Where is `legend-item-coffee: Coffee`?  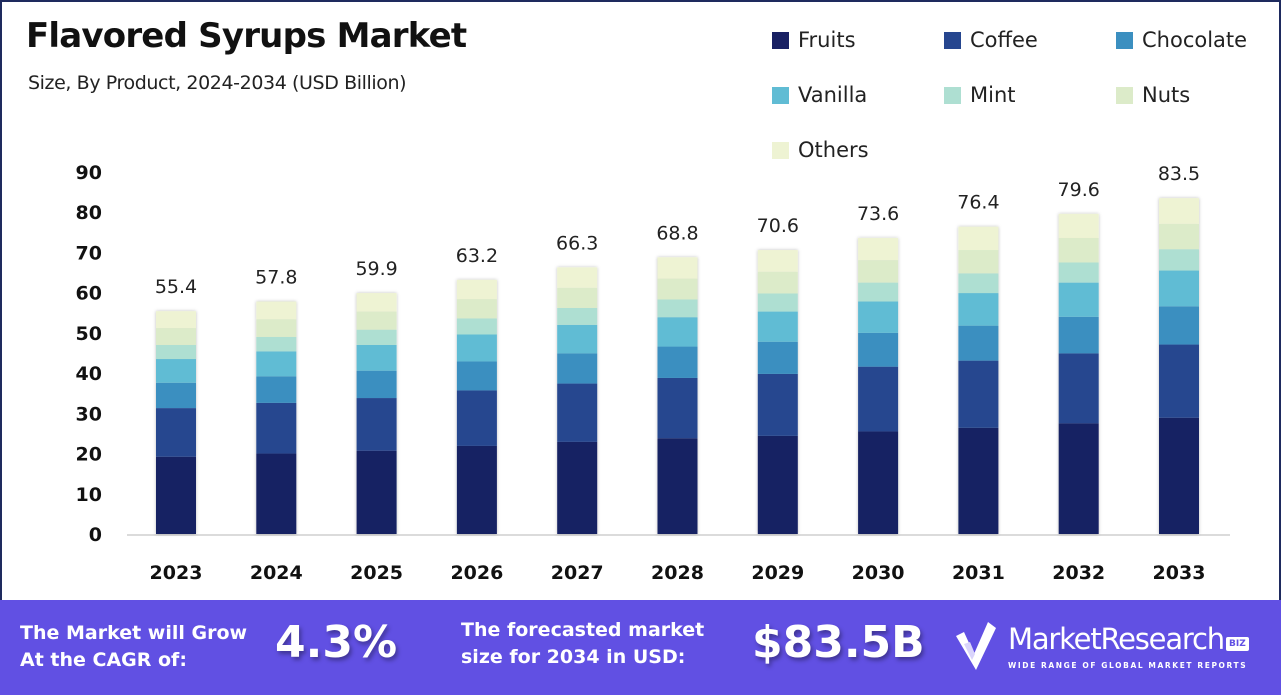 legend-item-coffee: Coffee is located at coordinates (991, 40).